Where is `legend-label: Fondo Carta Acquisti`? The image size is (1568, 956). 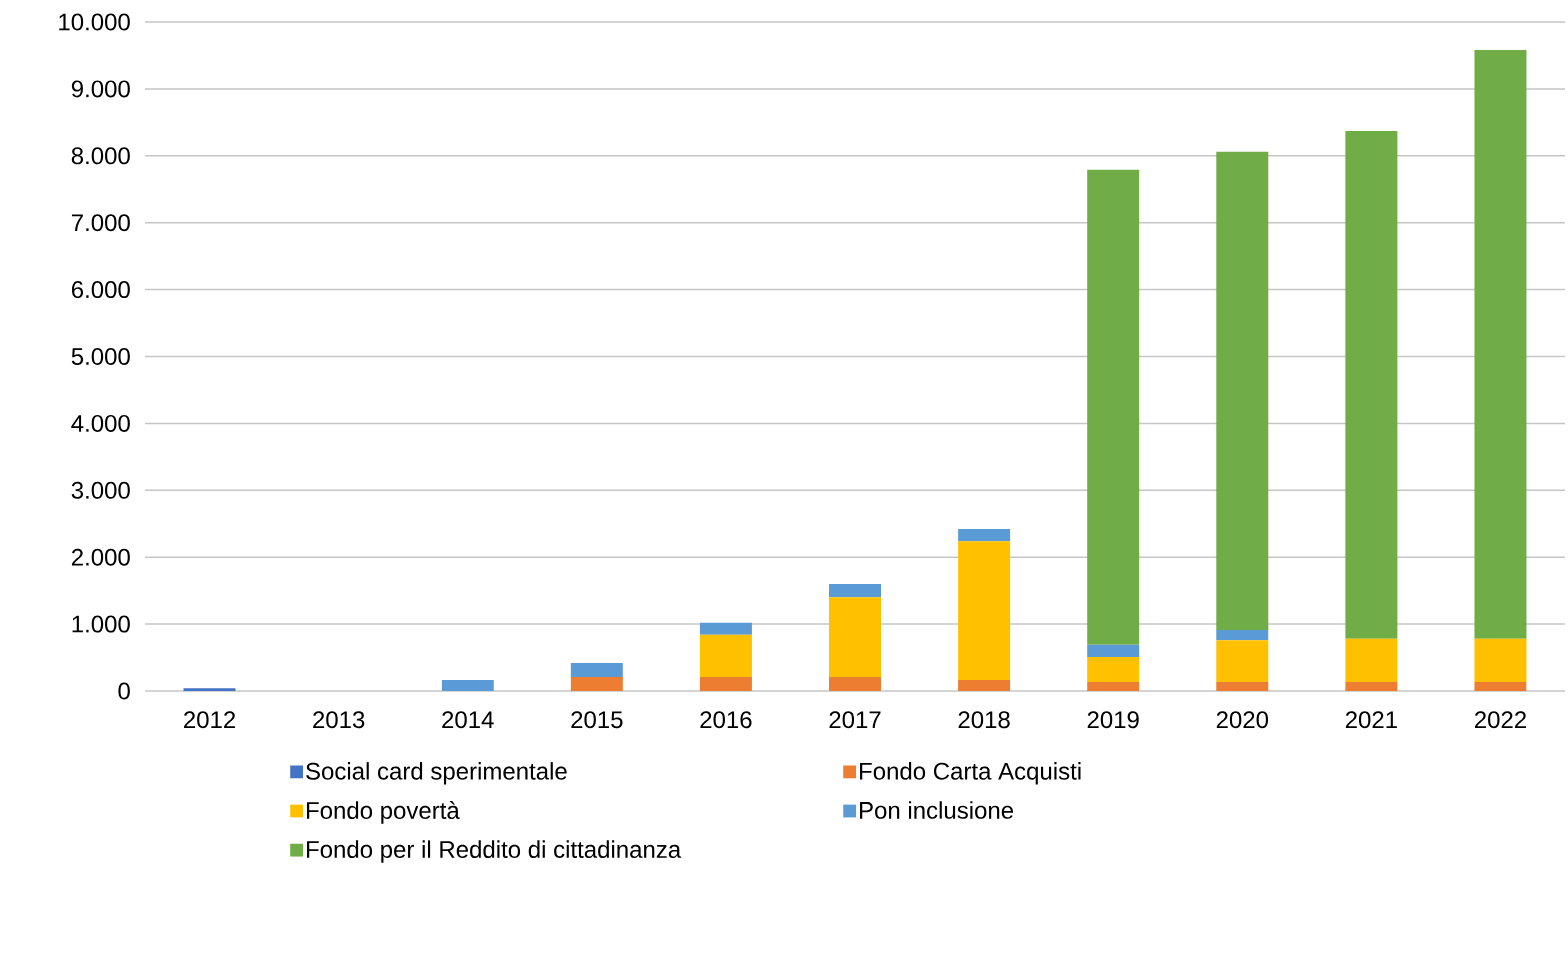
legend-label: Fondo Carta Acquisti is located at coordinates (970, 773).